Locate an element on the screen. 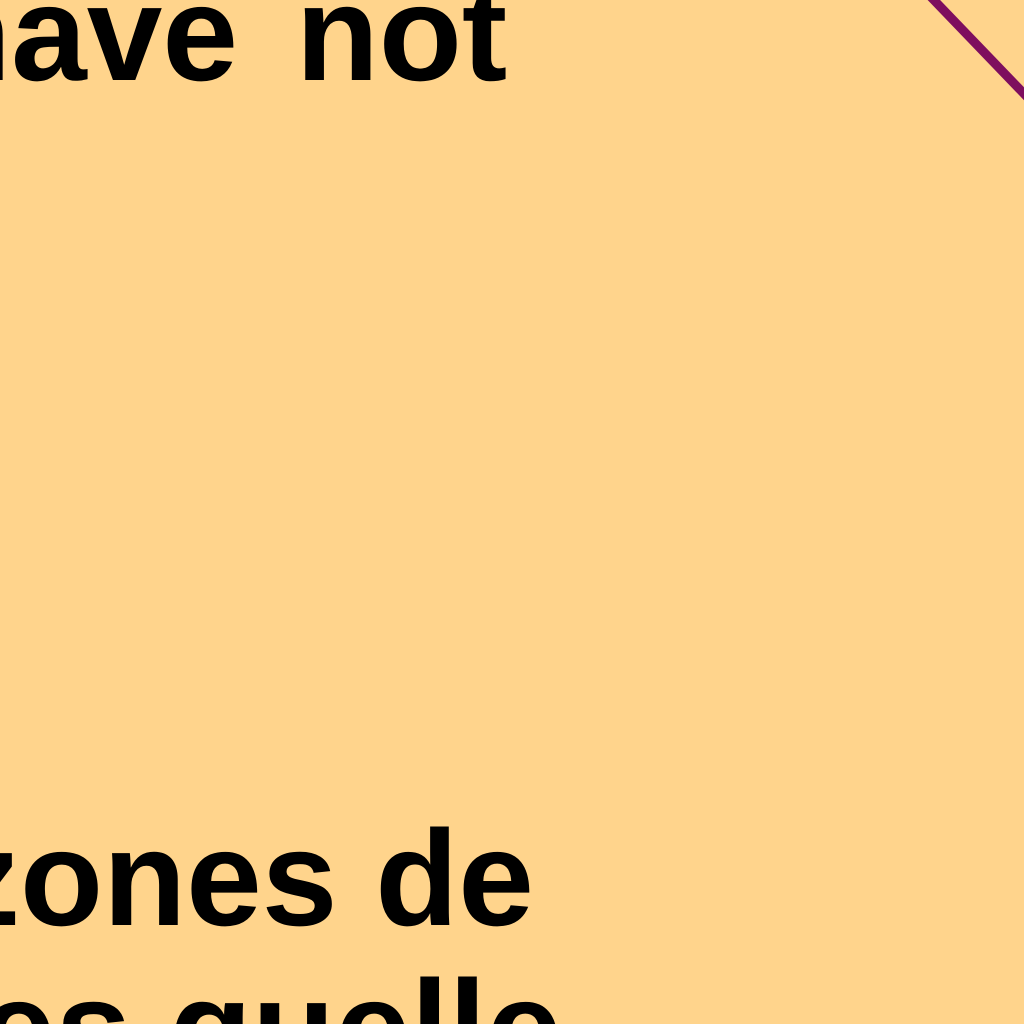 The image size is (1024, 1024). text-line: es quelle is located at coordinates (281, 988).